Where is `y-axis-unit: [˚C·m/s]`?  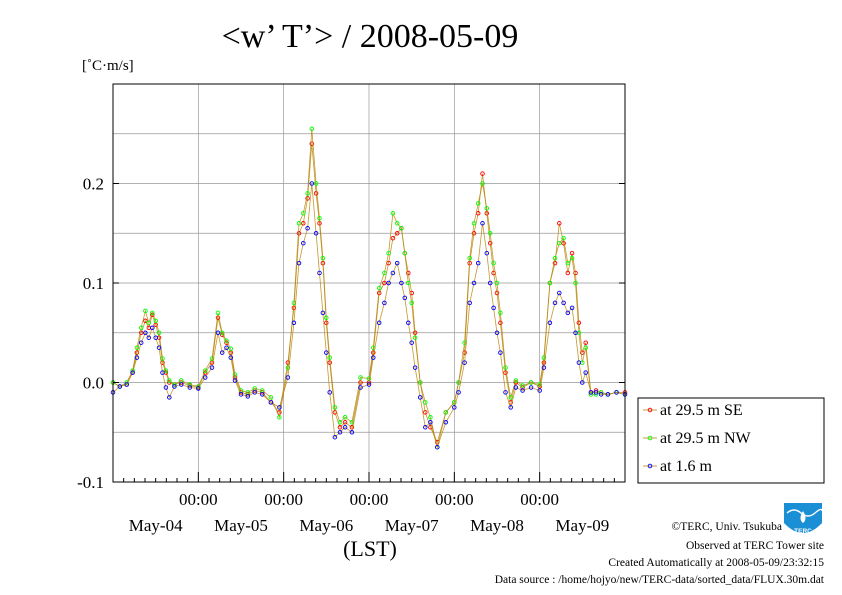 y-axis-unit: [˚C·m/s] is located at coordinates (108, 66).